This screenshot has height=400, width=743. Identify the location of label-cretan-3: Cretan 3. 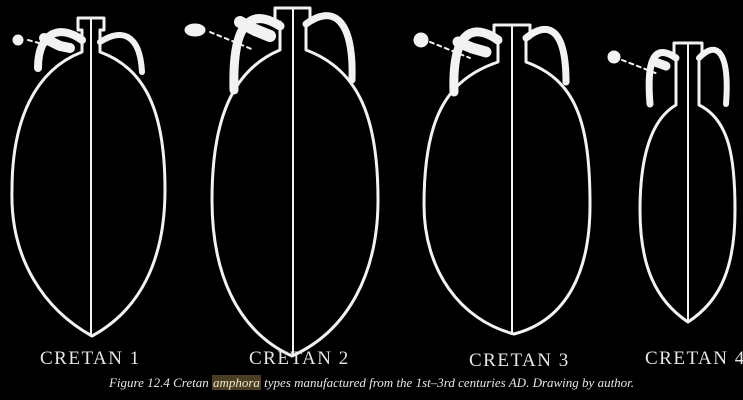
(519, 360).